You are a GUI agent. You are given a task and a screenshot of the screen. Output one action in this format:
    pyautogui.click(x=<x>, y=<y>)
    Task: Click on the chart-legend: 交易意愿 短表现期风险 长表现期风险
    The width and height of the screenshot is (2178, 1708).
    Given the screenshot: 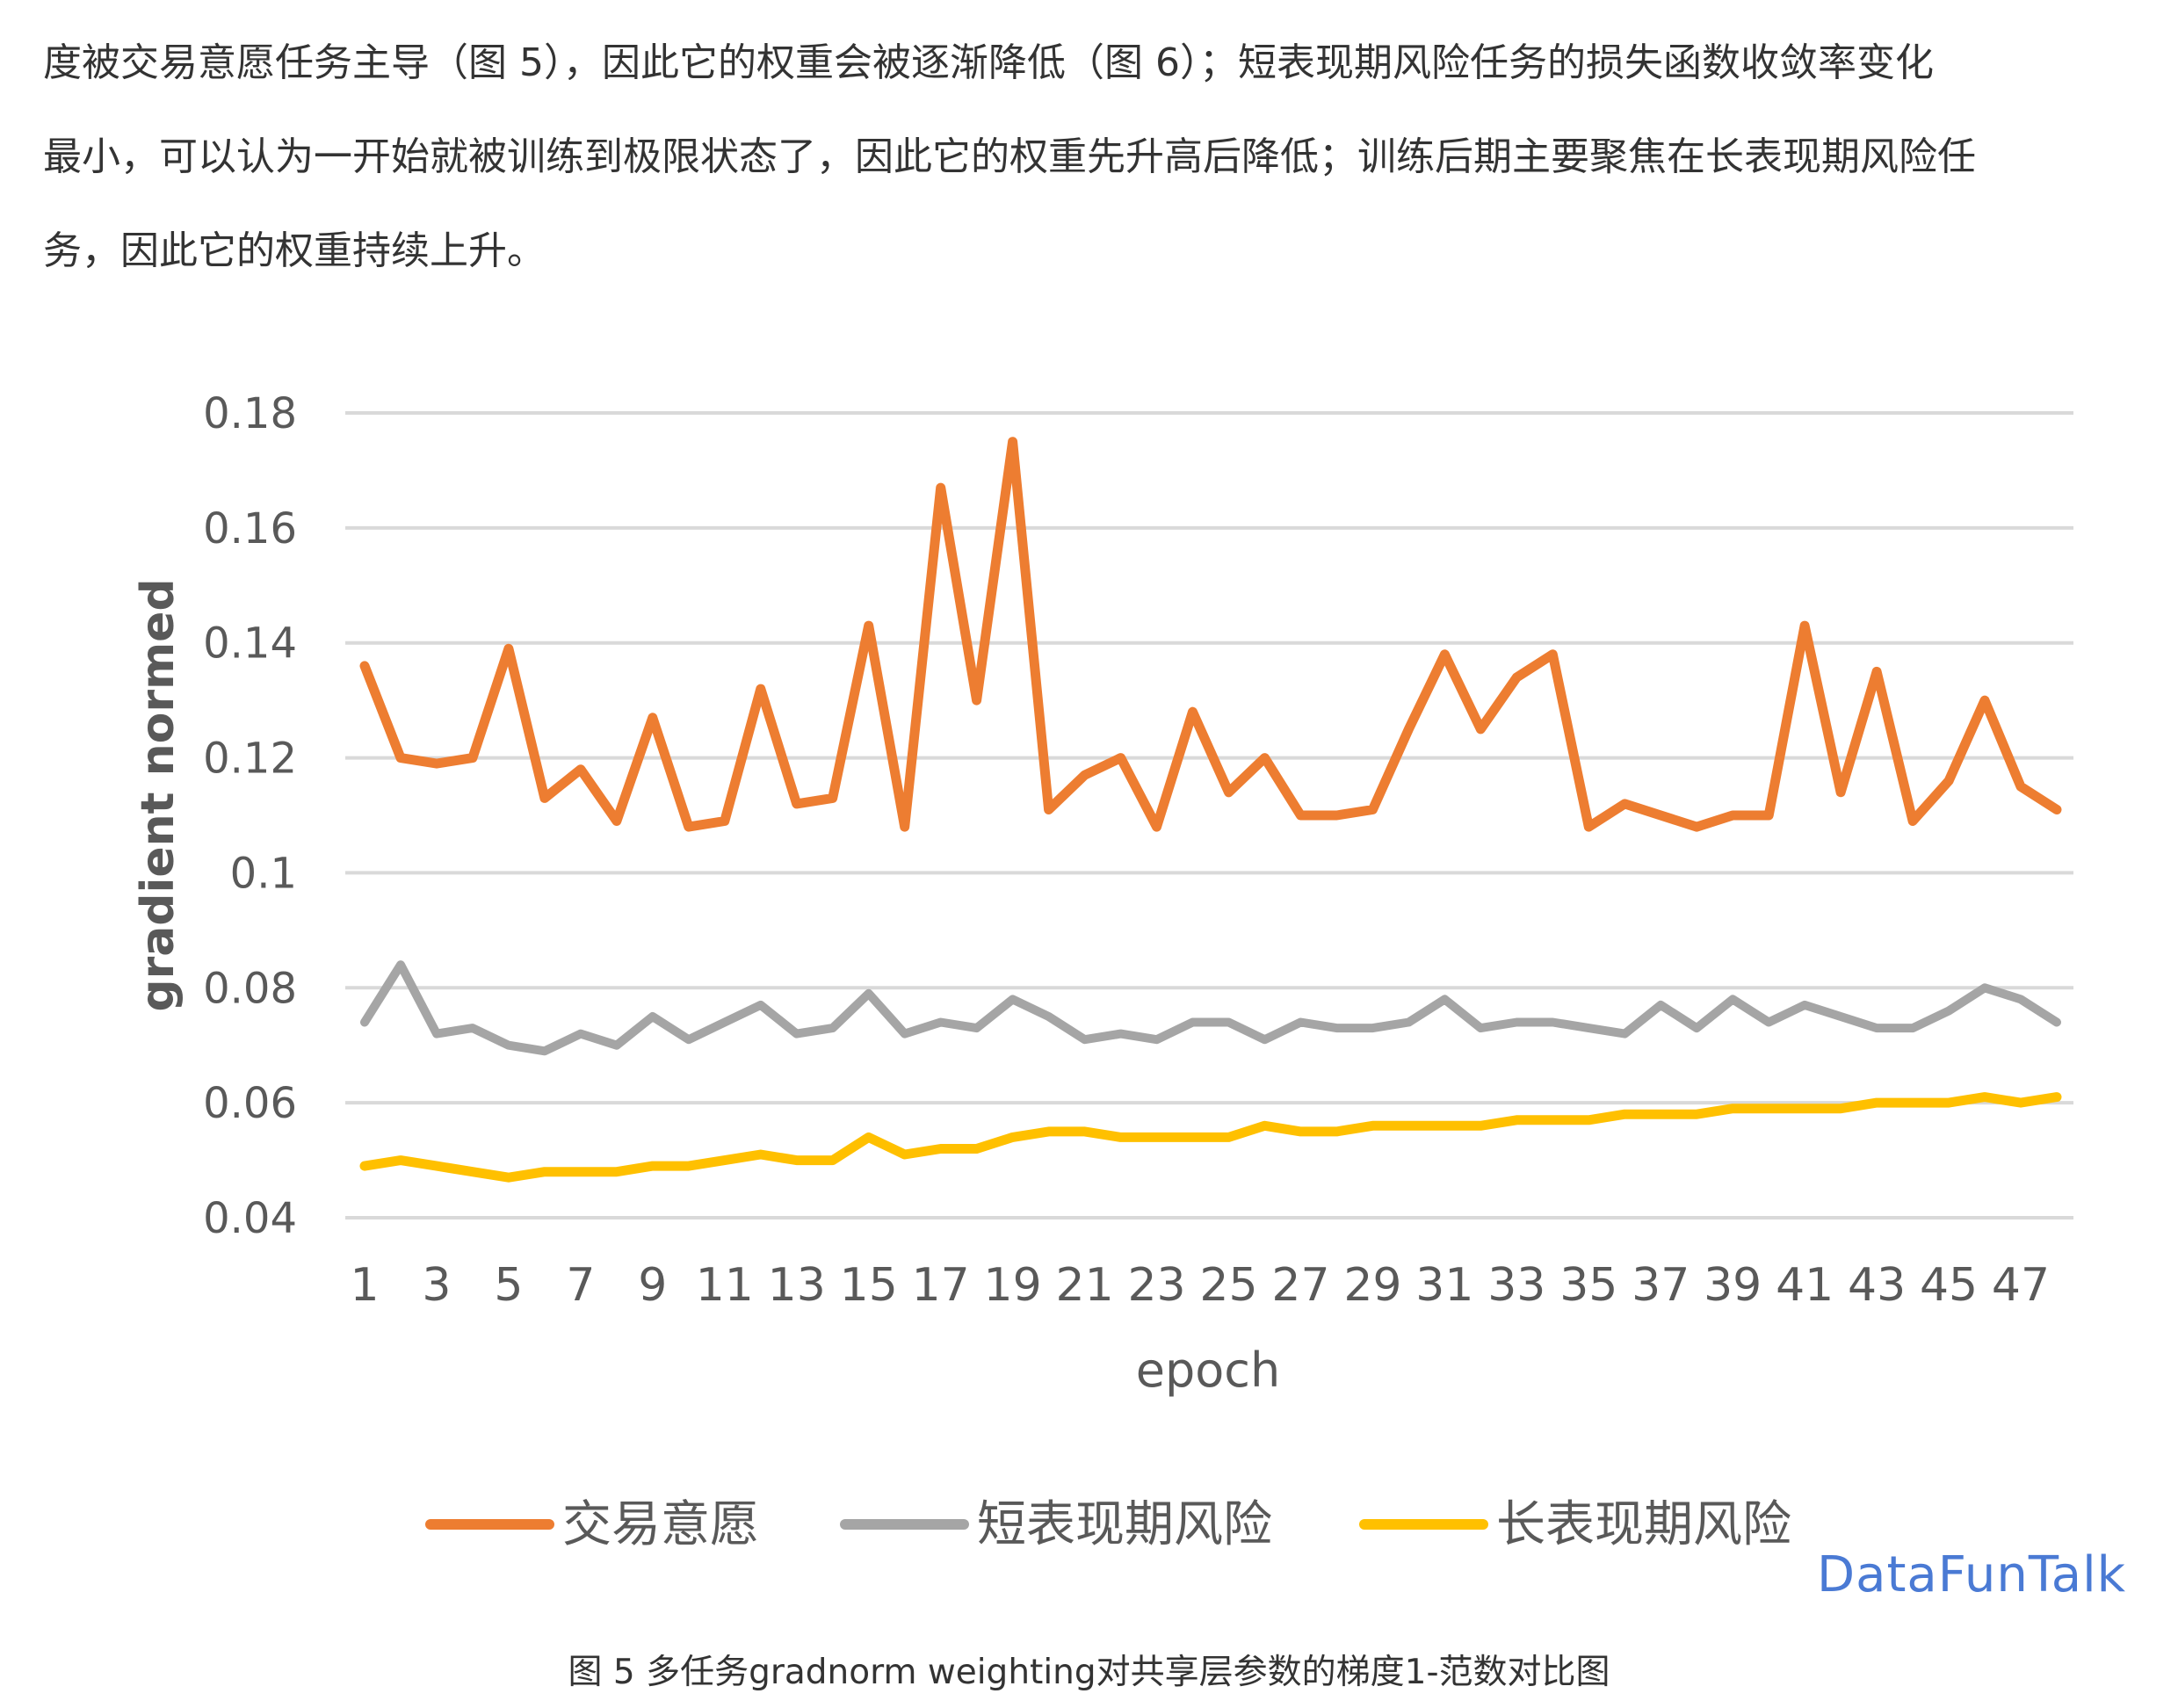 What is the action you would take?
    pyautogui.click(x=1108, y=1524)
    